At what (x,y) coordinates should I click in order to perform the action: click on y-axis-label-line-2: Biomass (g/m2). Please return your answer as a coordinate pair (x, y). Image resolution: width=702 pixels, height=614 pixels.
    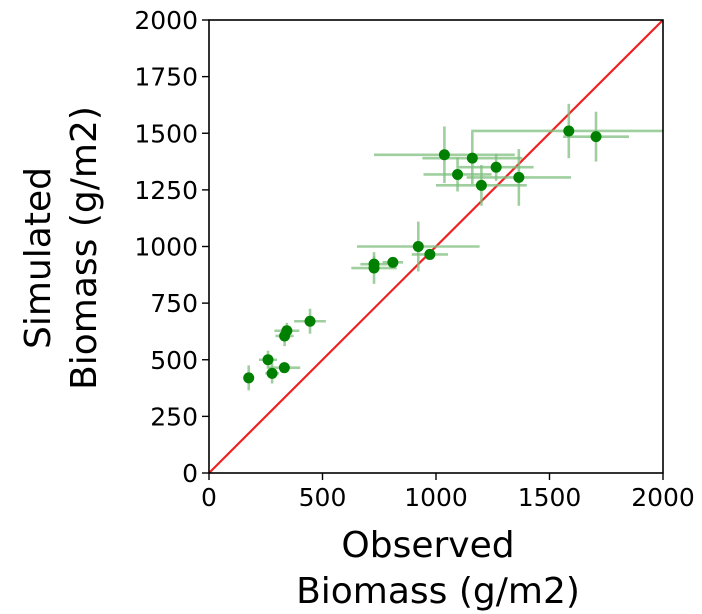
    Looking at the image, I should click on (84, 248).